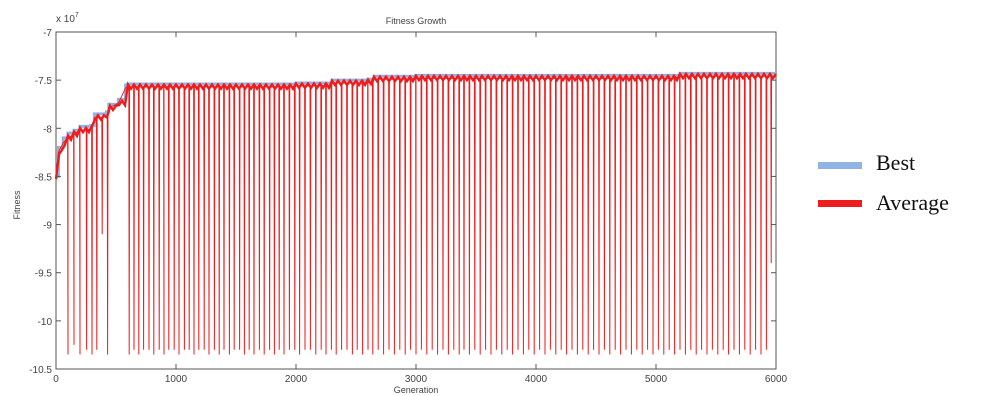 The height and width of the screenshot is (396, 982). I want to click on x-tick-label: 5000, so click(656, 379).